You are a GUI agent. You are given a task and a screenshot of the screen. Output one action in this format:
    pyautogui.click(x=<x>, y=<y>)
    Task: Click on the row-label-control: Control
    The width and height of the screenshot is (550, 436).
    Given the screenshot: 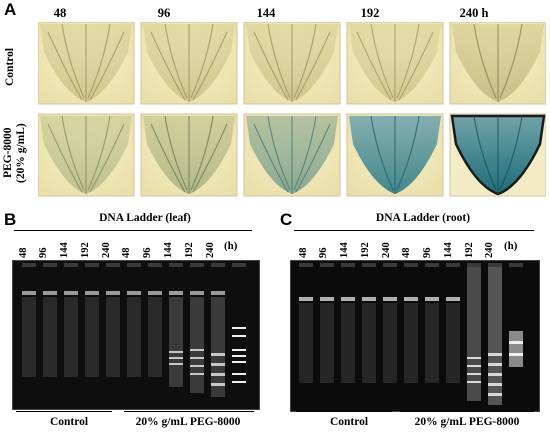 What is the action you would take?
    pyautogui.click(x=10, y=67)
    